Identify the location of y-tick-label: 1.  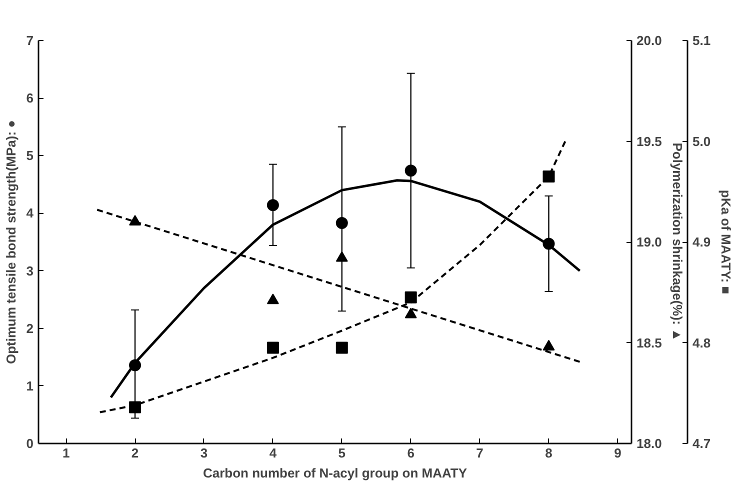
(30, 386).